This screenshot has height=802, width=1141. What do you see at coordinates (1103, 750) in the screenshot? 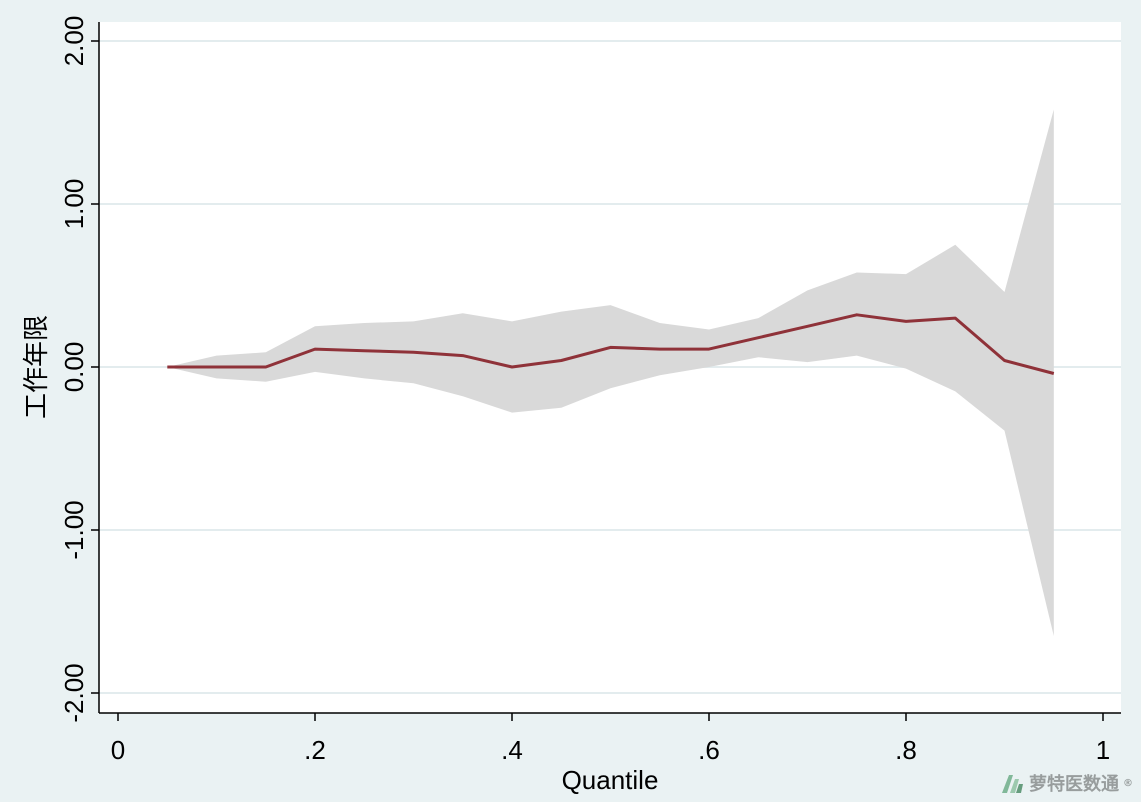
I see `x-tick-label: 1` at bounding box center [1103, 750].